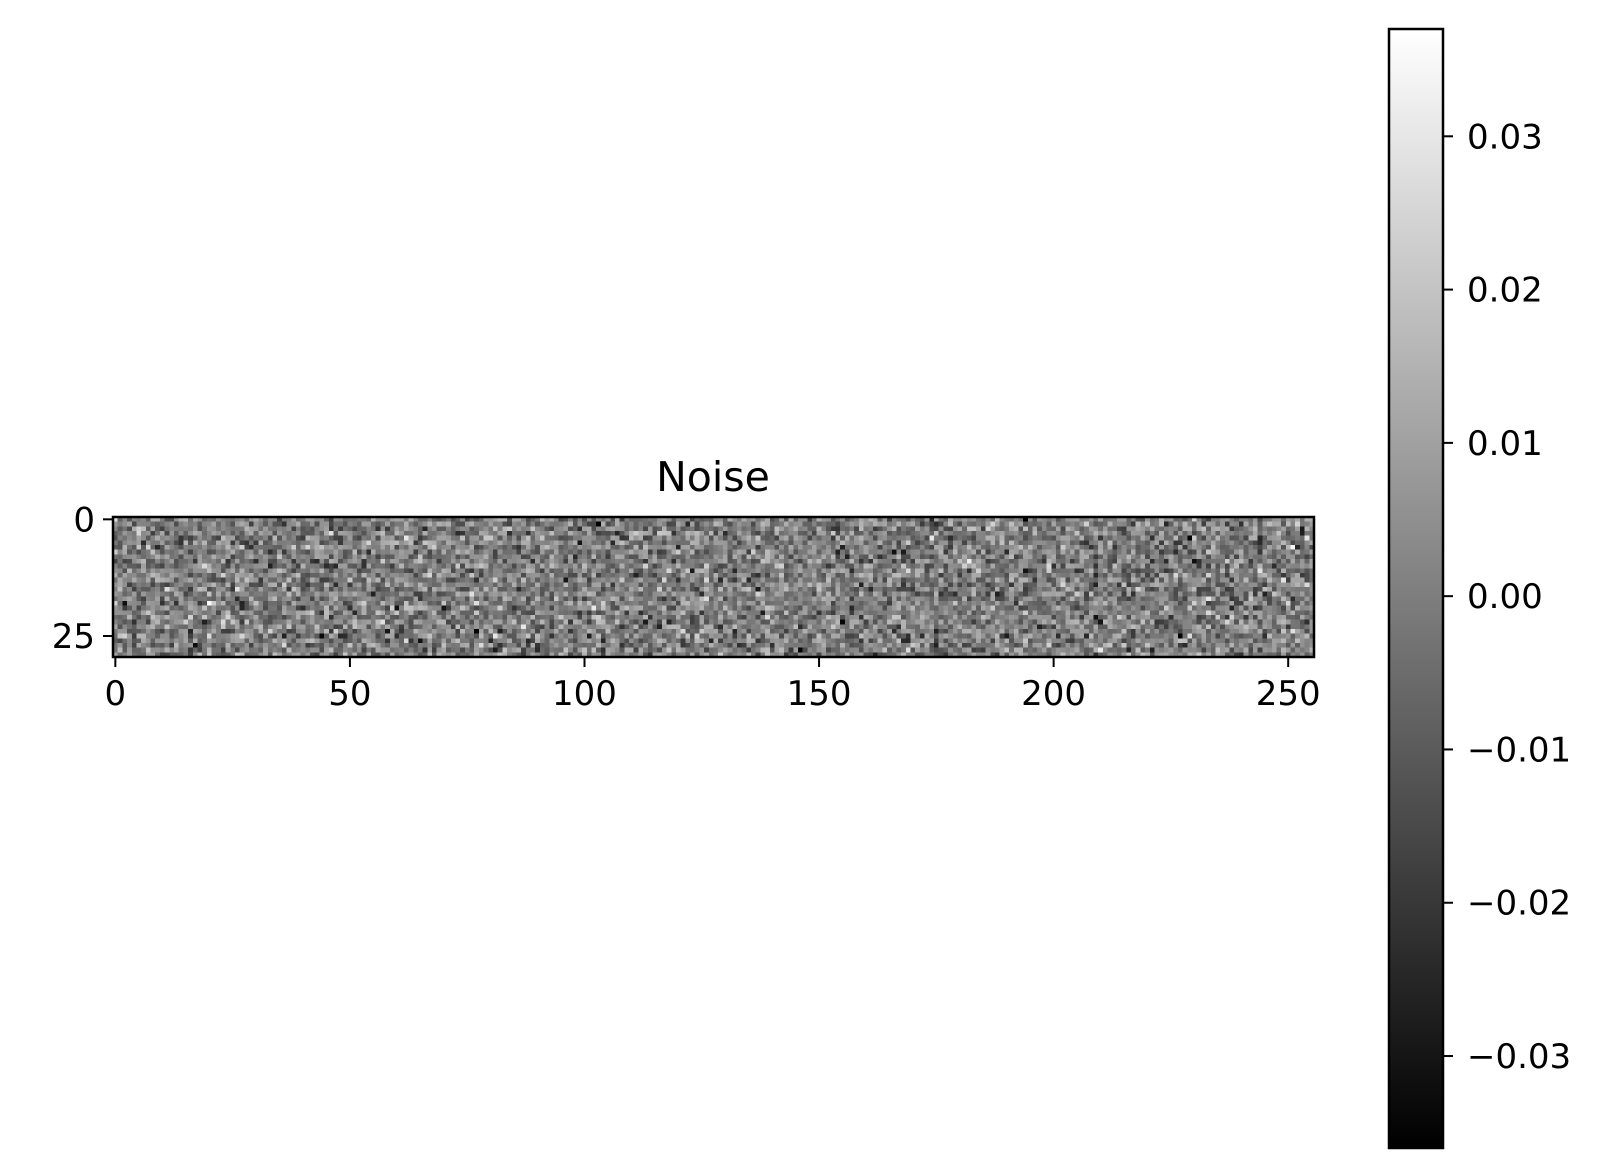 Image resolution: width=1619 pixels, height=1168 pixels. Describe the element at coordinates (73, 637) in the screenshot. I see `y-tick-label: 25` at that location.